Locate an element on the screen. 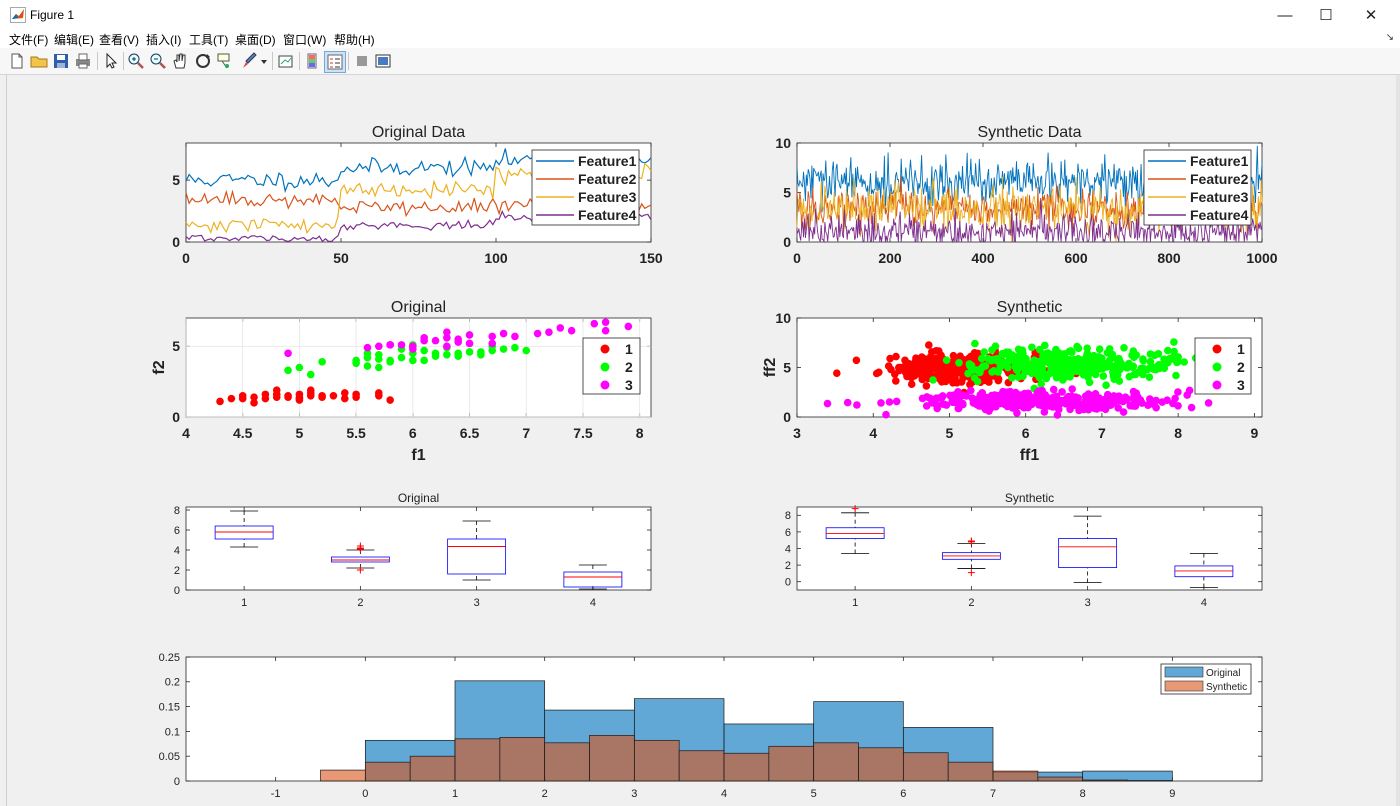  axes-title: Original Data is located at coordinates (418, 132).